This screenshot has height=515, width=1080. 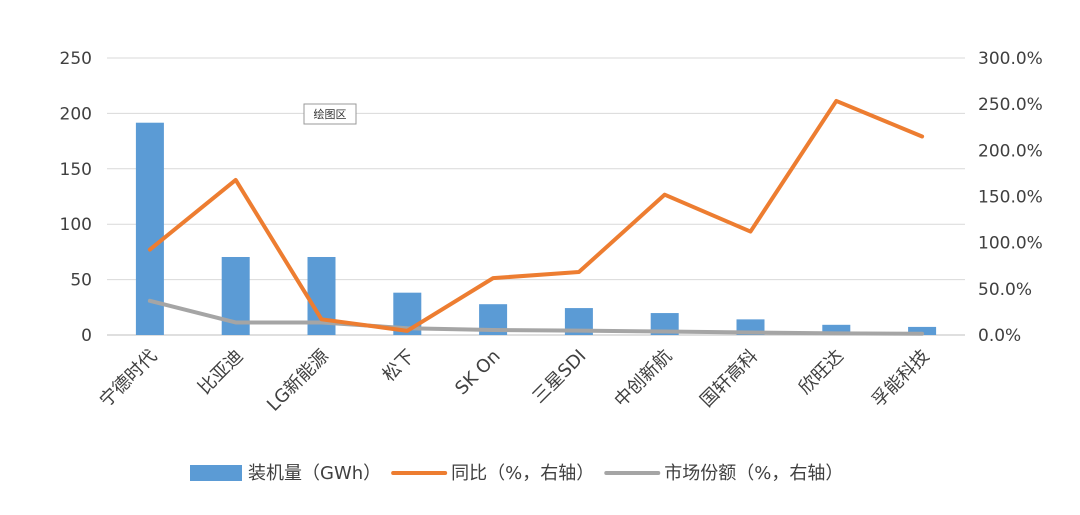 I want to click on left-axis-ticks: 0 50 100 150 200 250, so click(x=76, y=197).